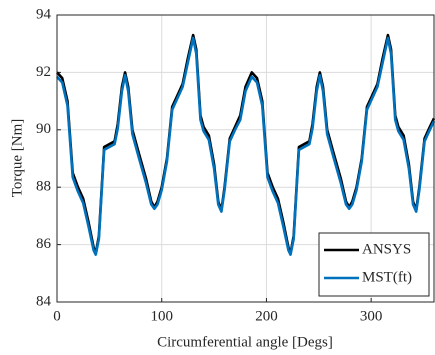 The image size is (435, 355). Describe the element at coordinates (374, 264) in the screenshot. I see `legend-box` at that location.